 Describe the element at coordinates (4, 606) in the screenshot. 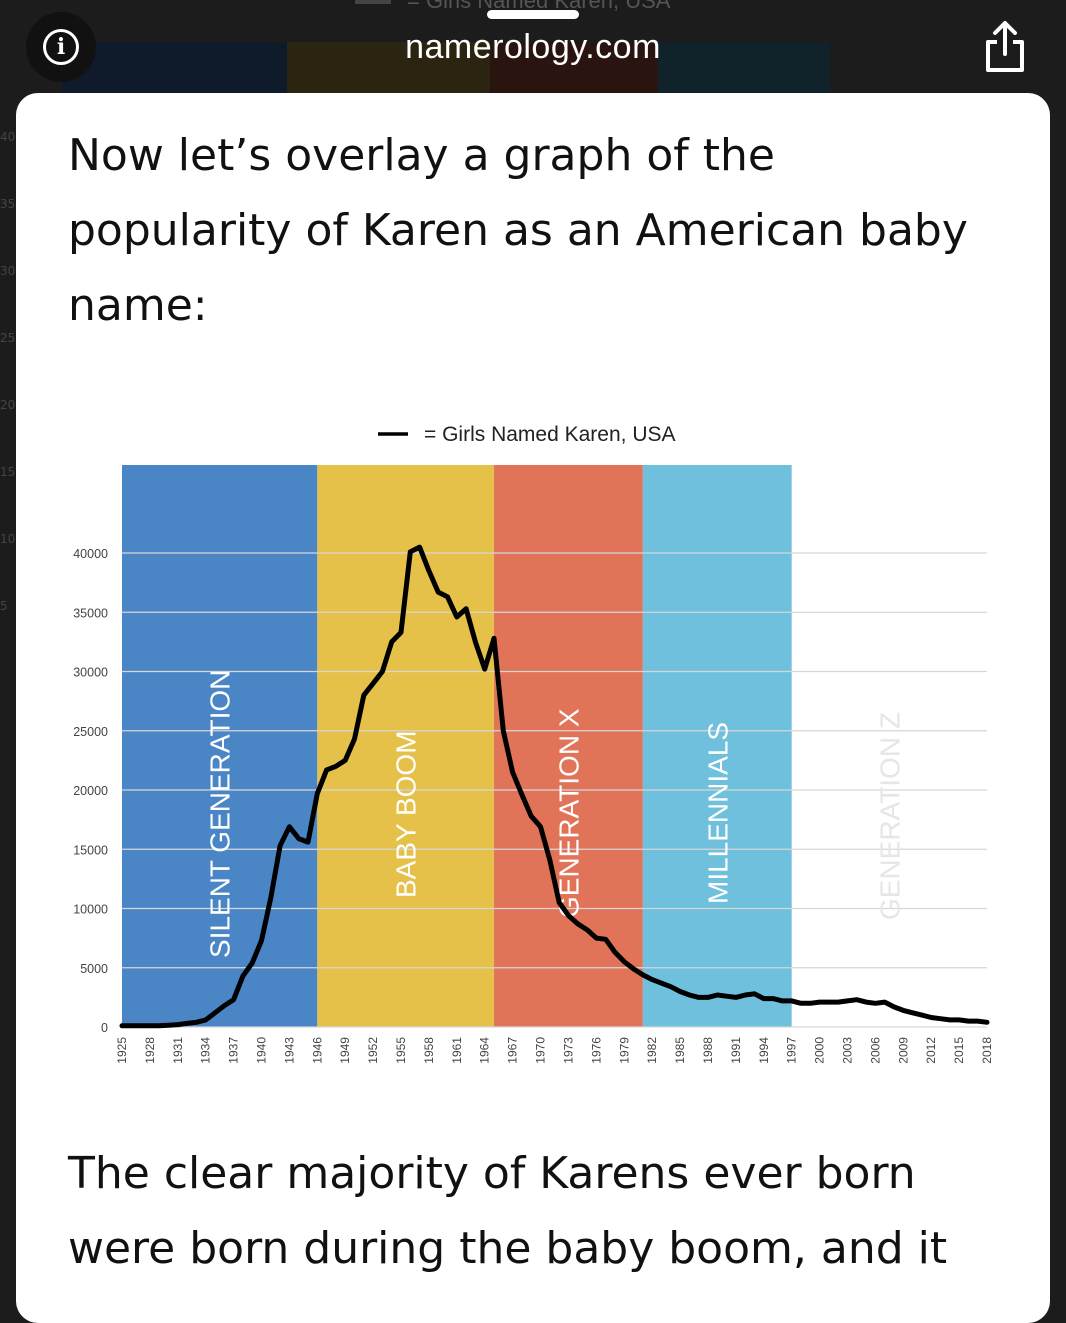

I see `background-tick-label: 5` at that location.